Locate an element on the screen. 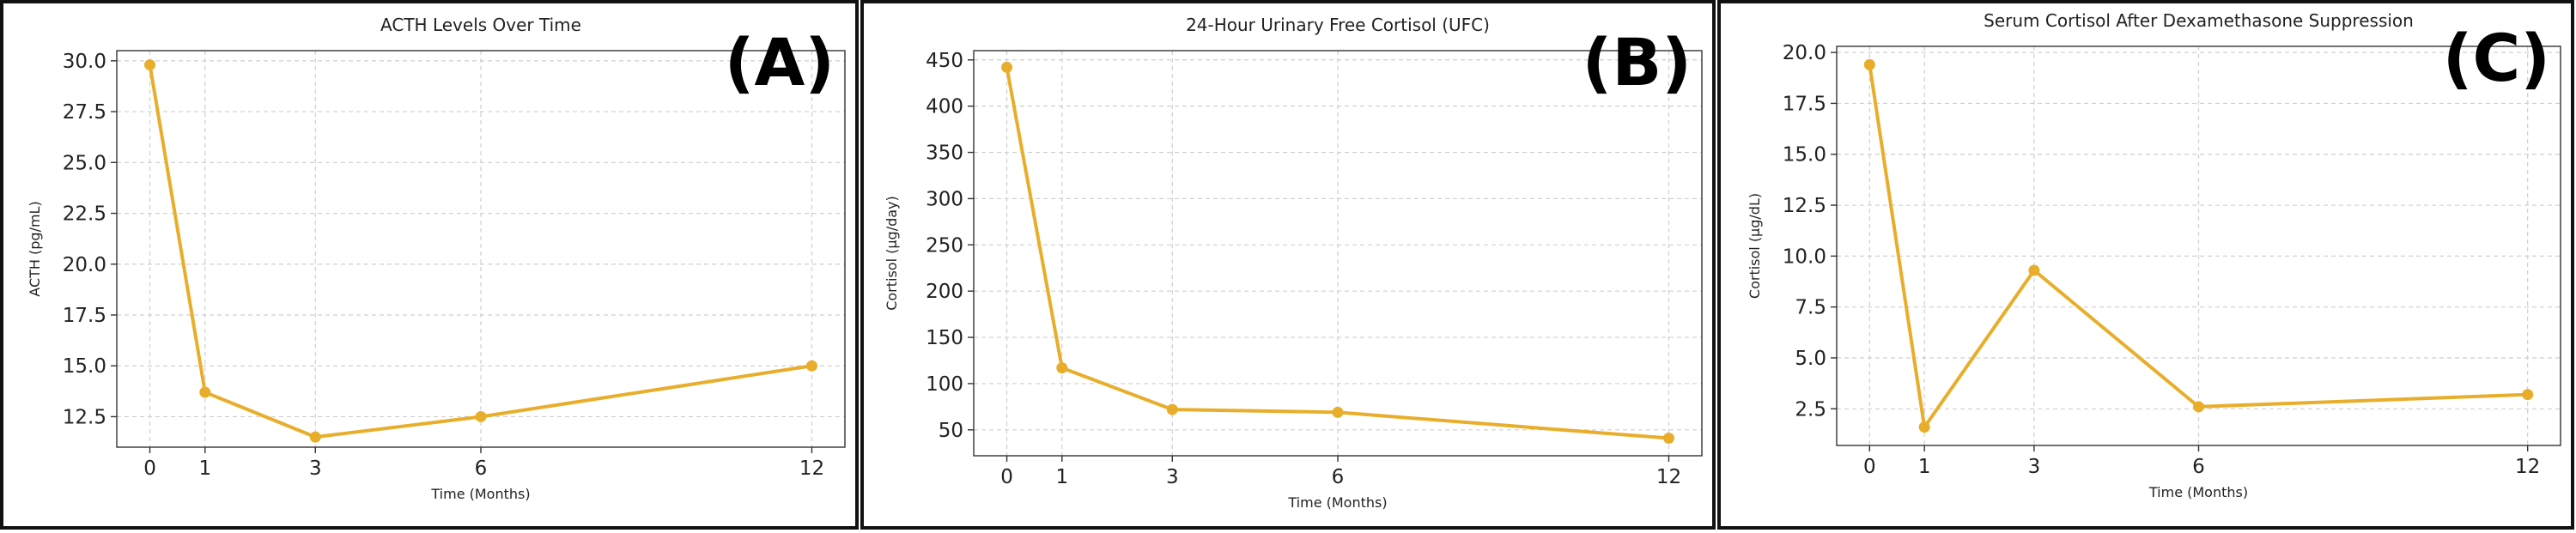 Image resolution: width=2576 pixels, height=533 pixels. y-axis-label: Cortisol (µg/day) is located at coordinates (892, 254).